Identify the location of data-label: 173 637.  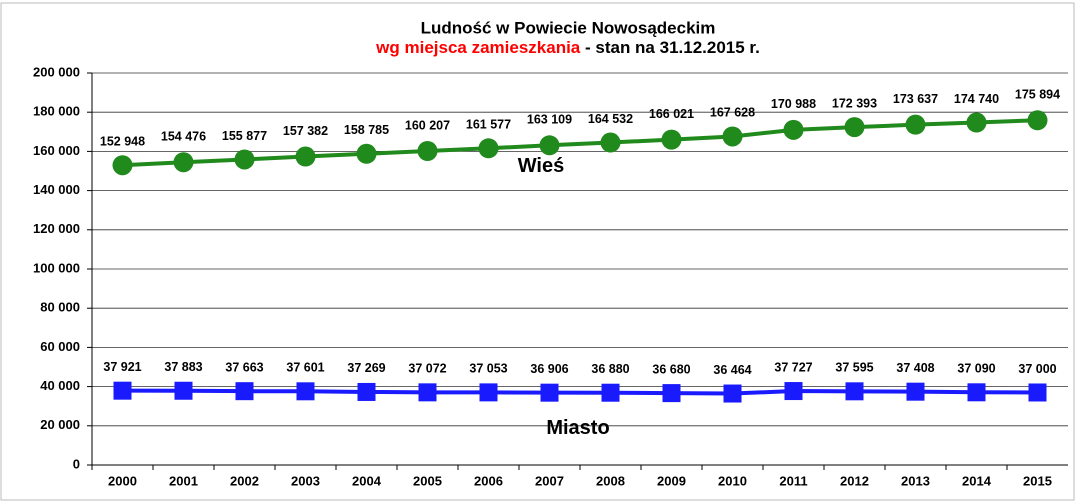
(915, 99).